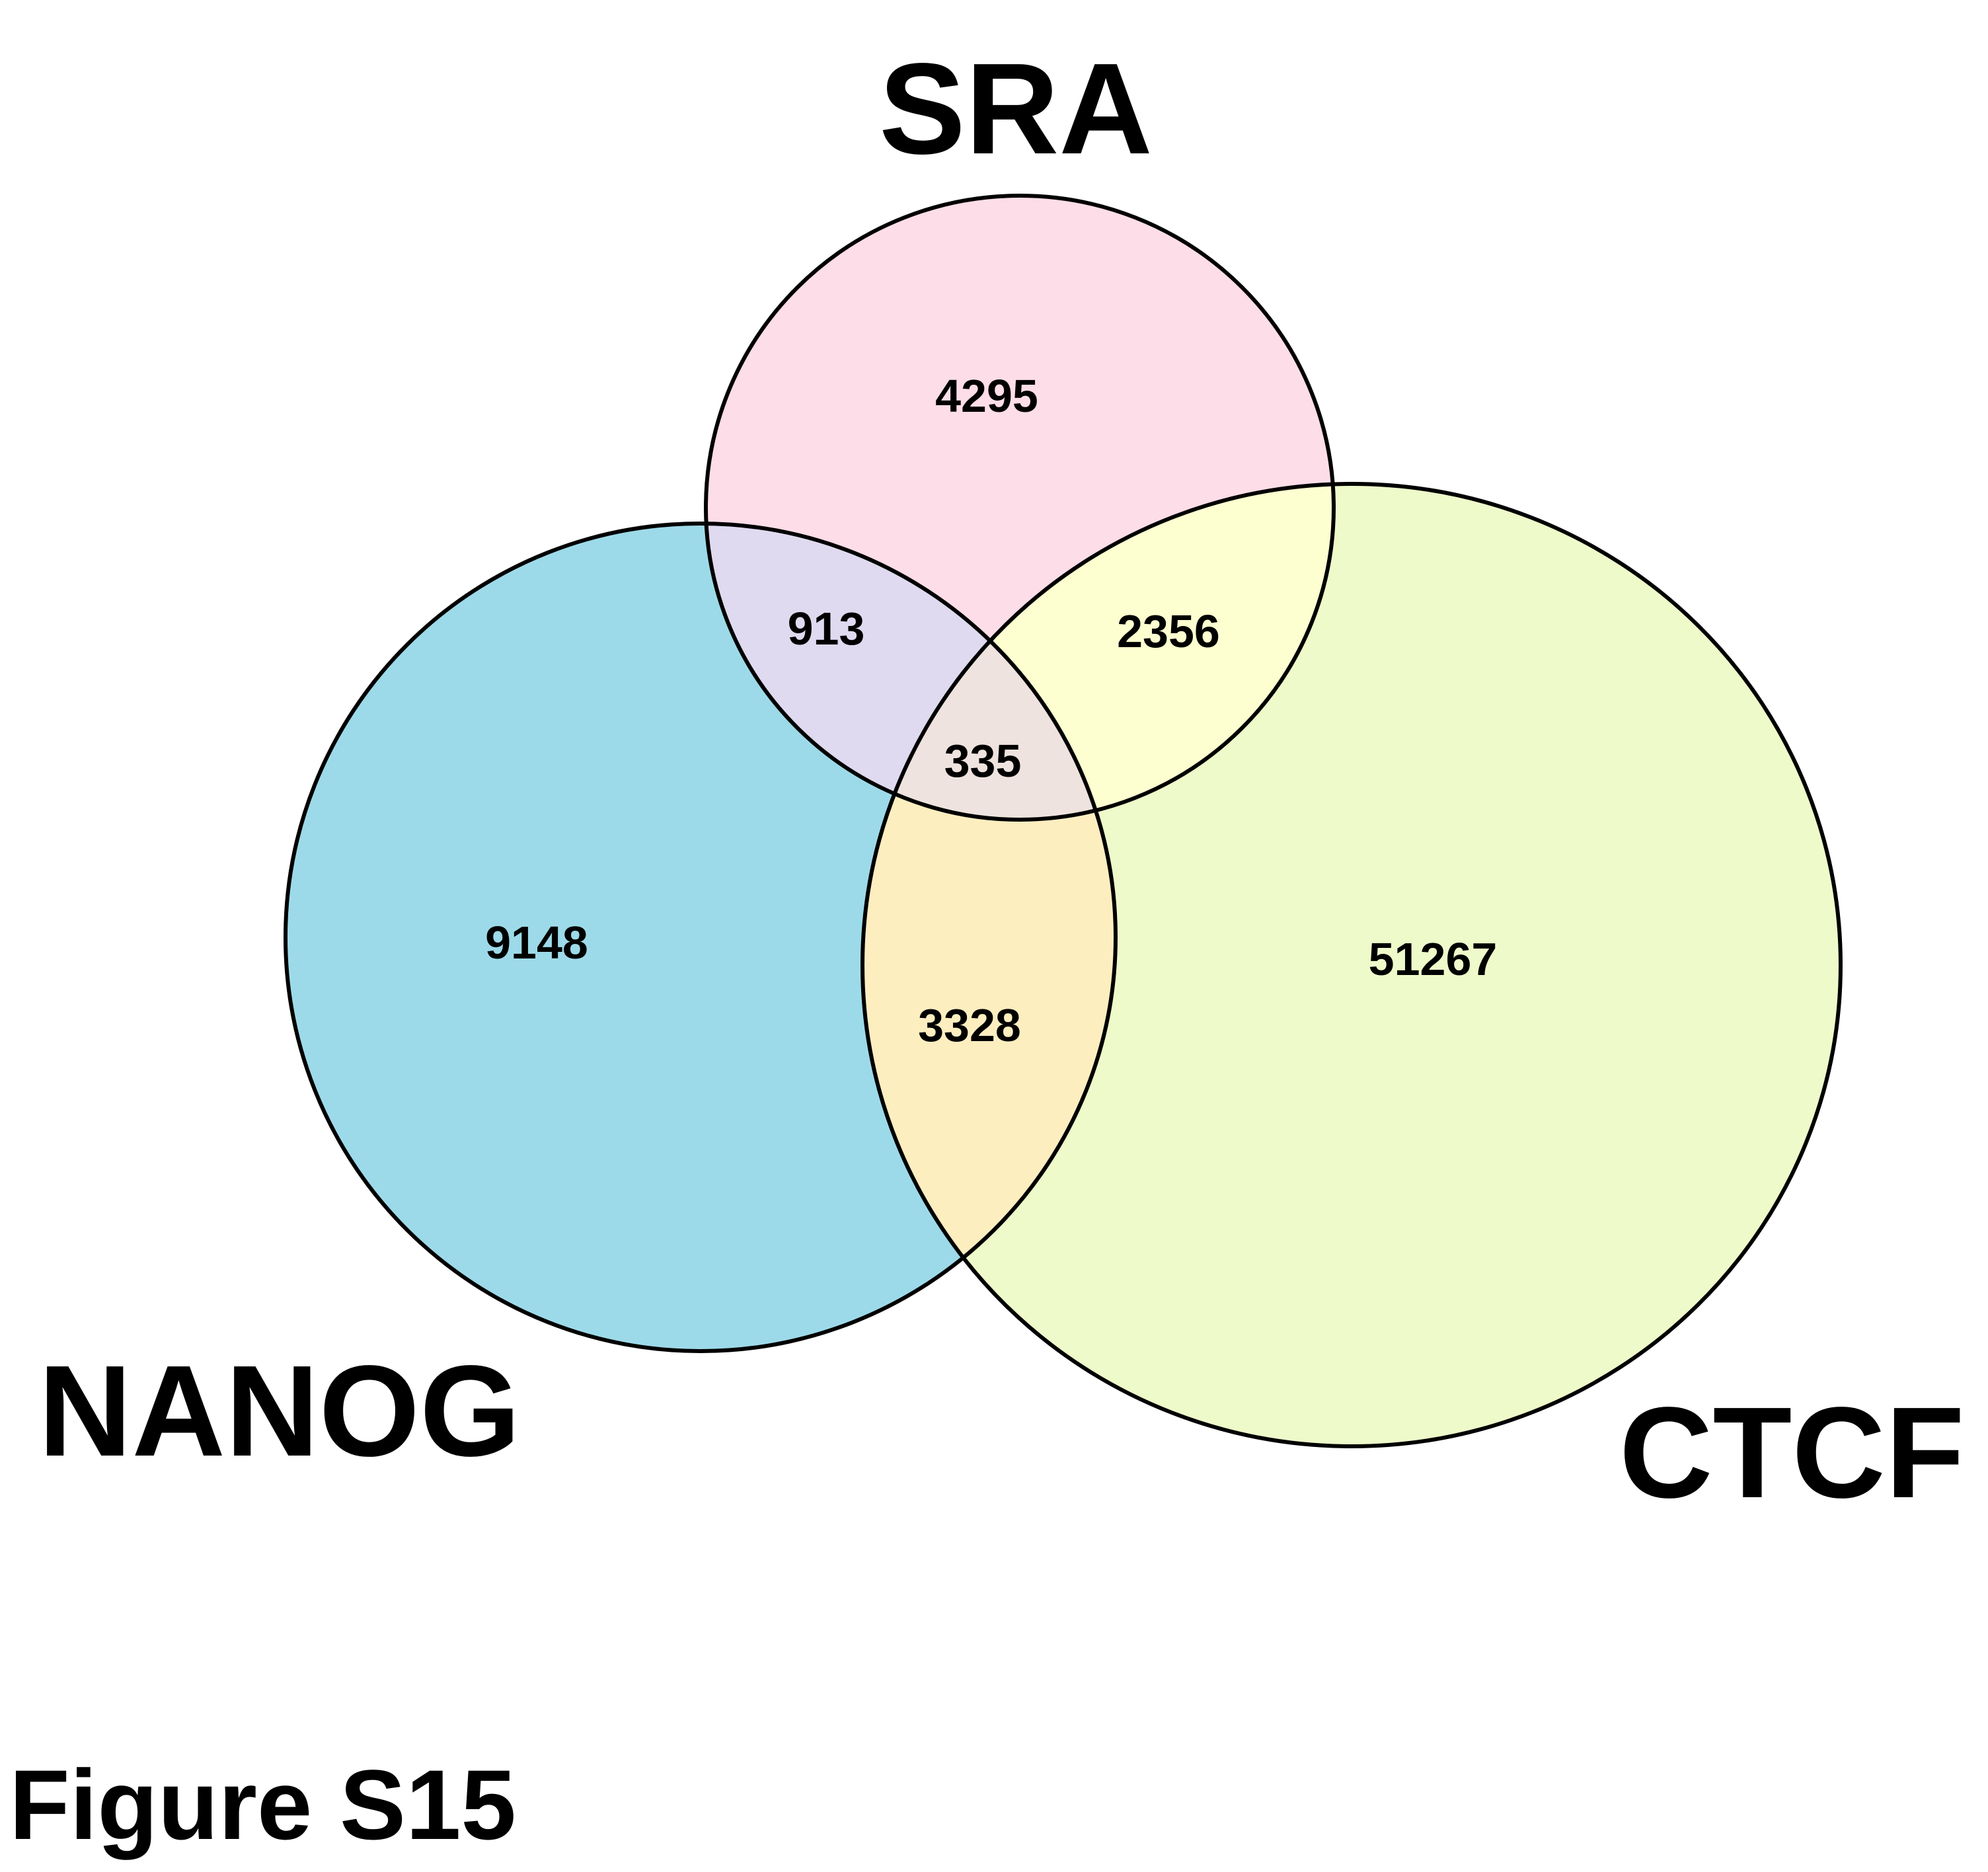 This screenshot has width=1988, height=1872. I want to click on sra-ctcf-count: 2356, so click(1168, 631).